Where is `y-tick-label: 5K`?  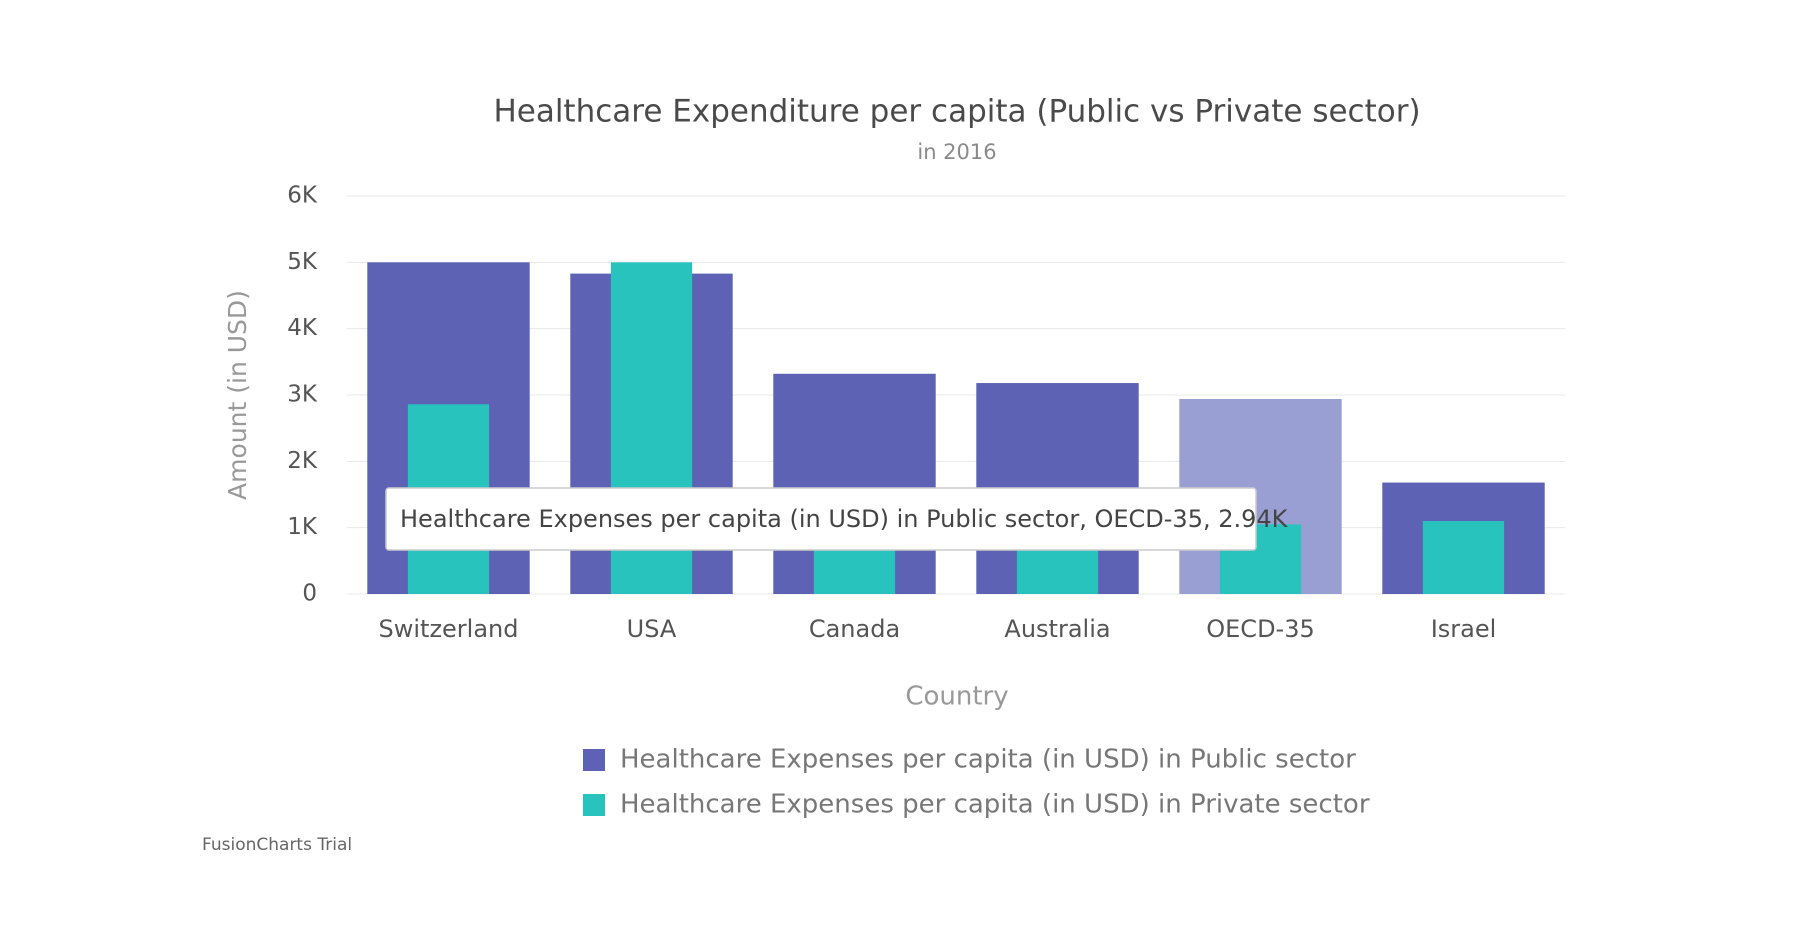
y-tick-label: 5K is located at coordinates (302, 262).